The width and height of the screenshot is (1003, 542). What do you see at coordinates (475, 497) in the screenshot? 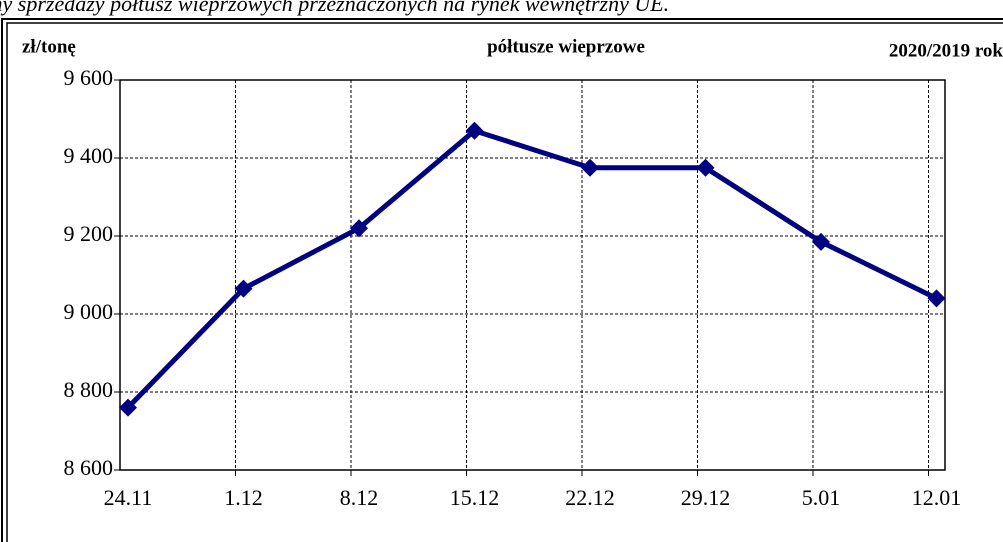
I see `x-tick-label: 15.12` at bounding box center [475, 497].